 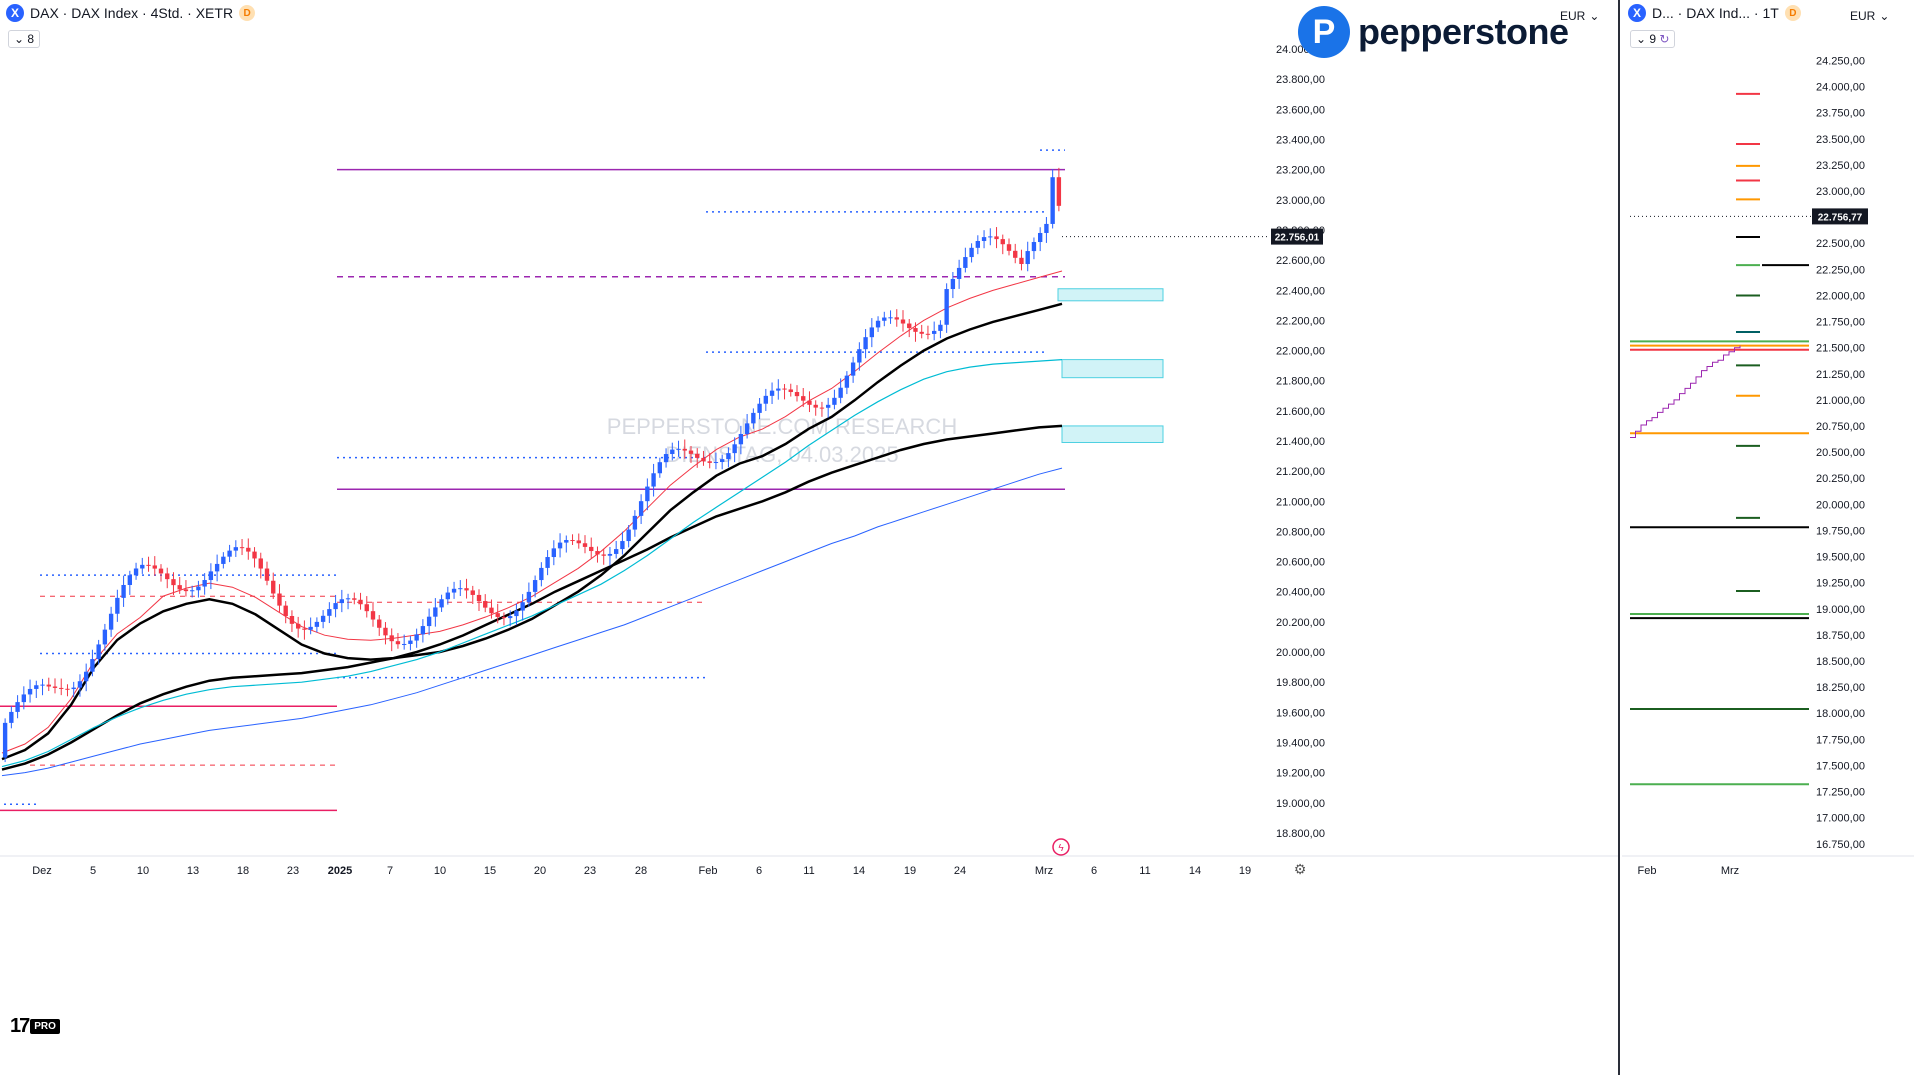 What do you see at coordinates (1715, 13) in the screenshot?
I see `daily-chart-title: D... · DAX Ind... · 1T` at bounding box center [1715, 13].